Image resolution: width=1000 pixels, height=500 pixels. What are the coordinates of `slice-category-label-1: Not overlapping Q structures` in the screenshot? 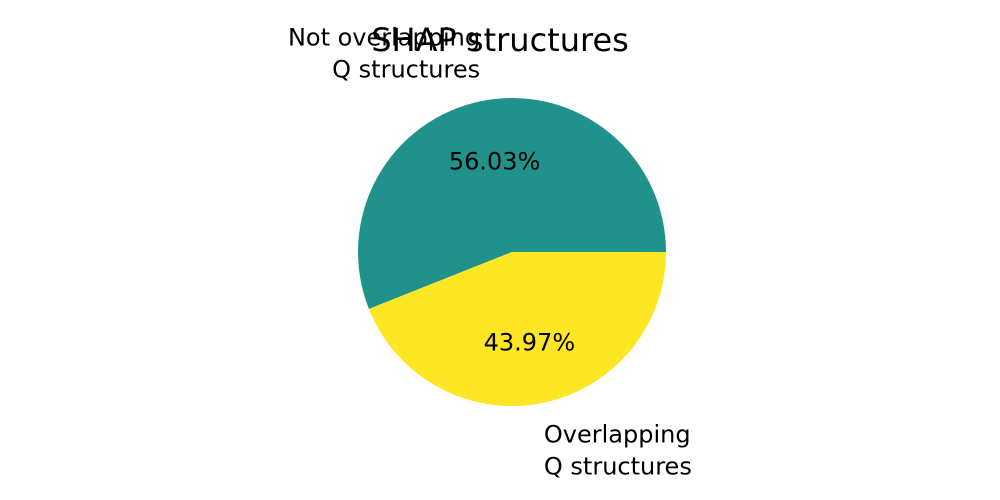 It's located at (384, 54).